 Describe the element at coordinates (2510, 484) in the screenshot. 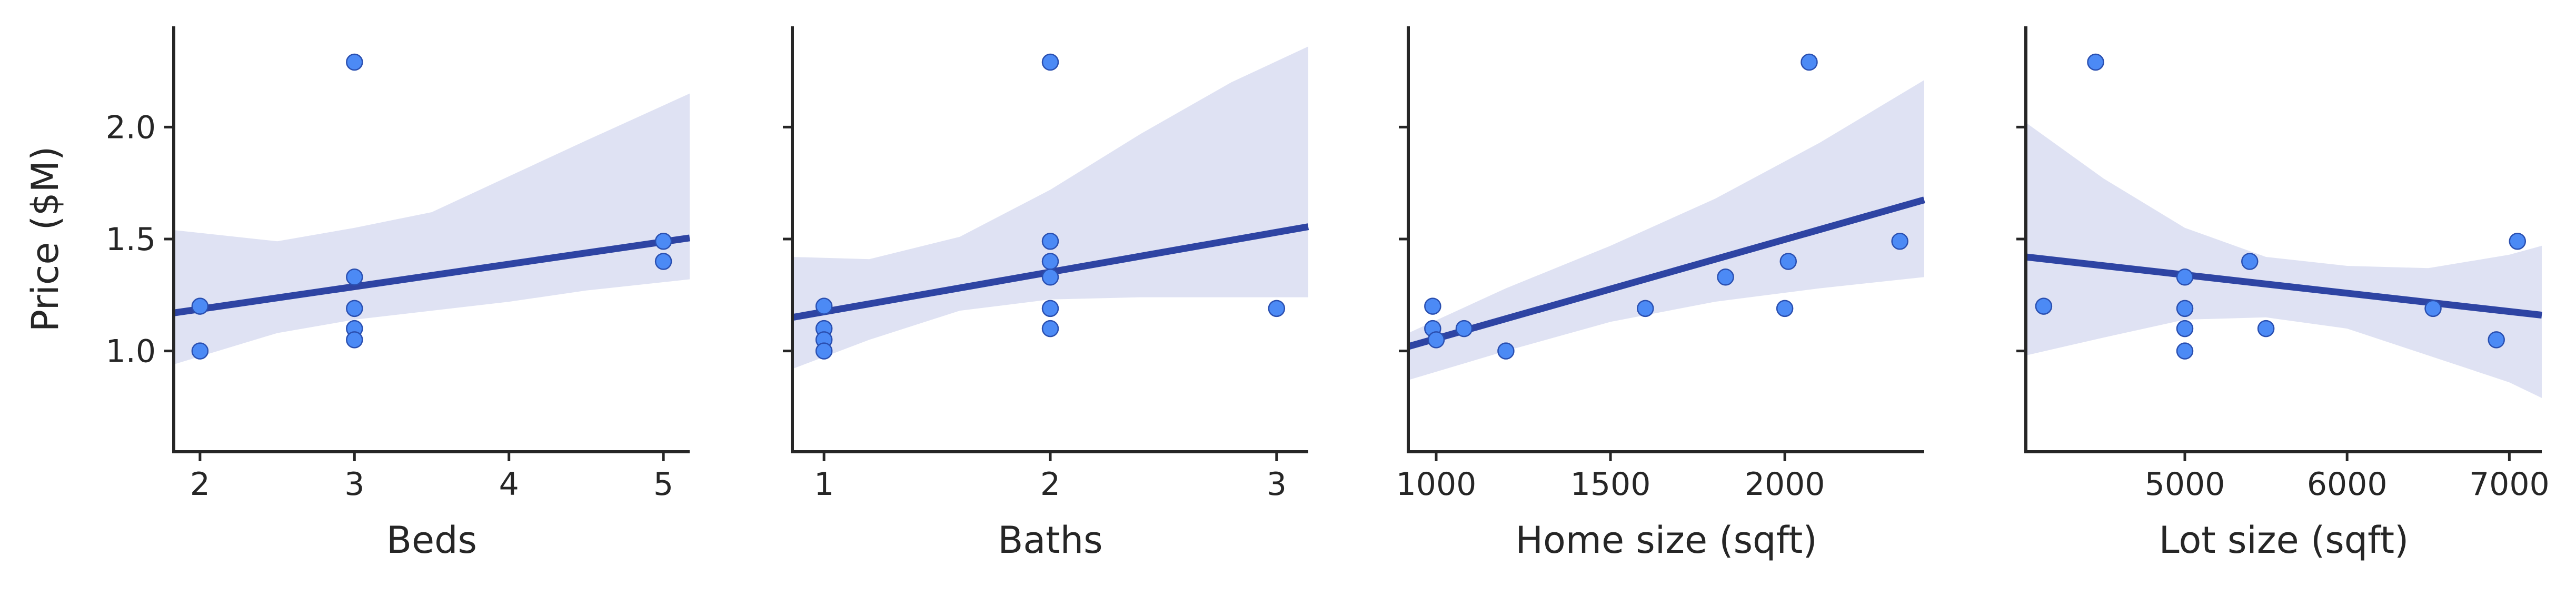

I see `x-tick-label: 7000` at that location.